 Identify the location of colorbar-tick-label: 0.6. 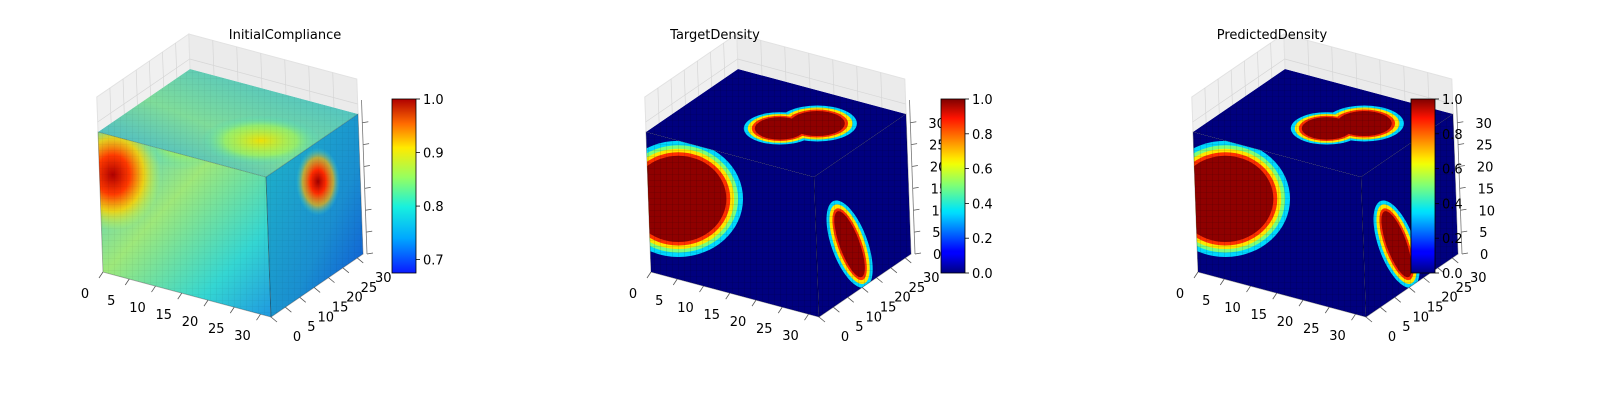
(1452, 170).